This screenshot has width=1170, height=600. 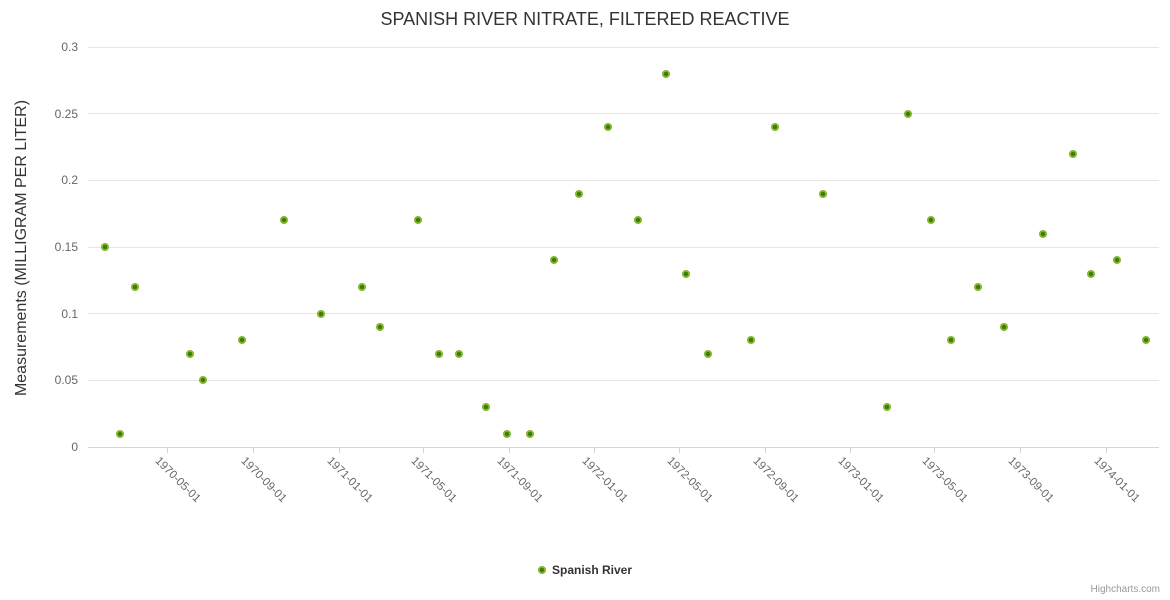 I want to click on x-axis-label: 1973-01-01, so click(x=860, y=480).